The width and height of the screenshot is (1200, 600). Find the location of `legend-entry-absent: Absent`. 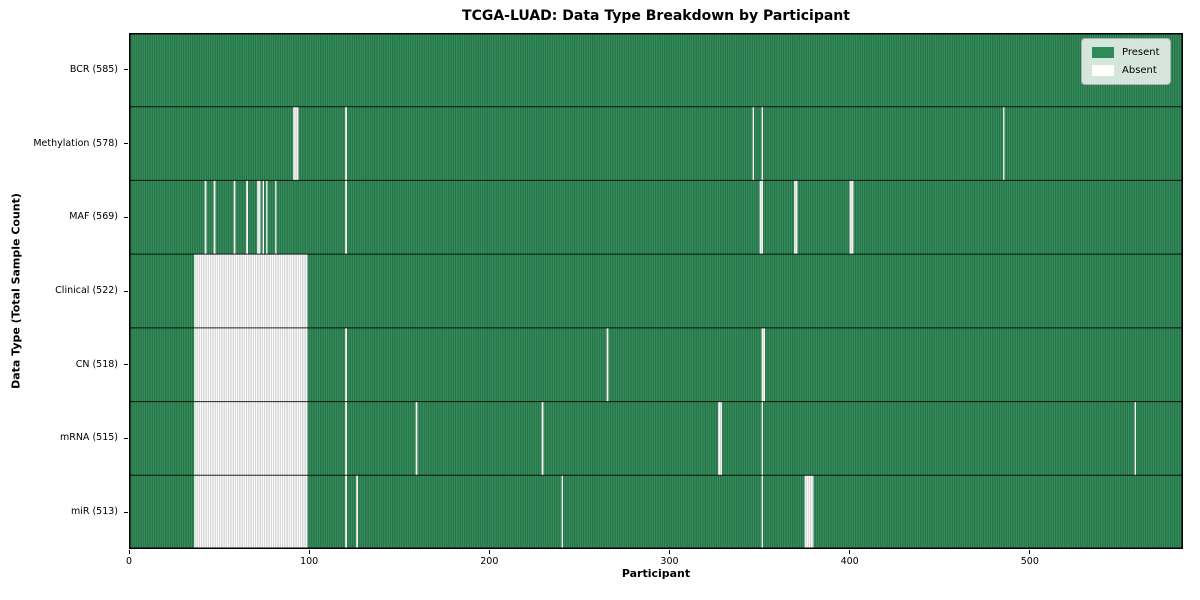

legend-entry-absent: Absent is located at coordinates (1126, 70).